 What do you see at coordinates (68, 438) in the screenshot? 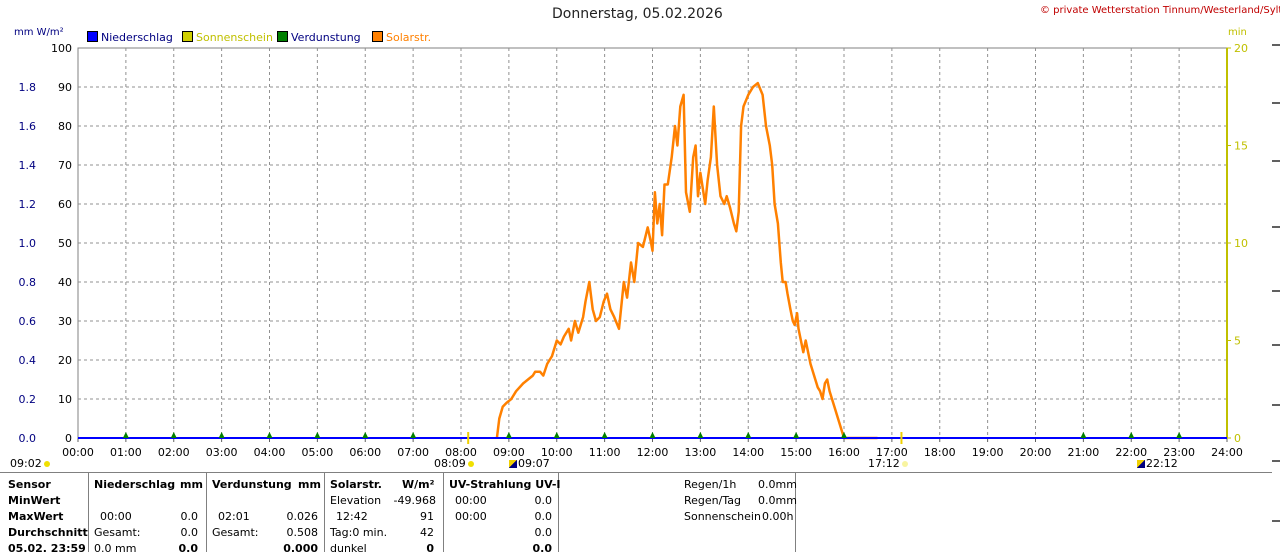
I see `y-tick-label-wm2: 0` at bounding box center [68, 438].